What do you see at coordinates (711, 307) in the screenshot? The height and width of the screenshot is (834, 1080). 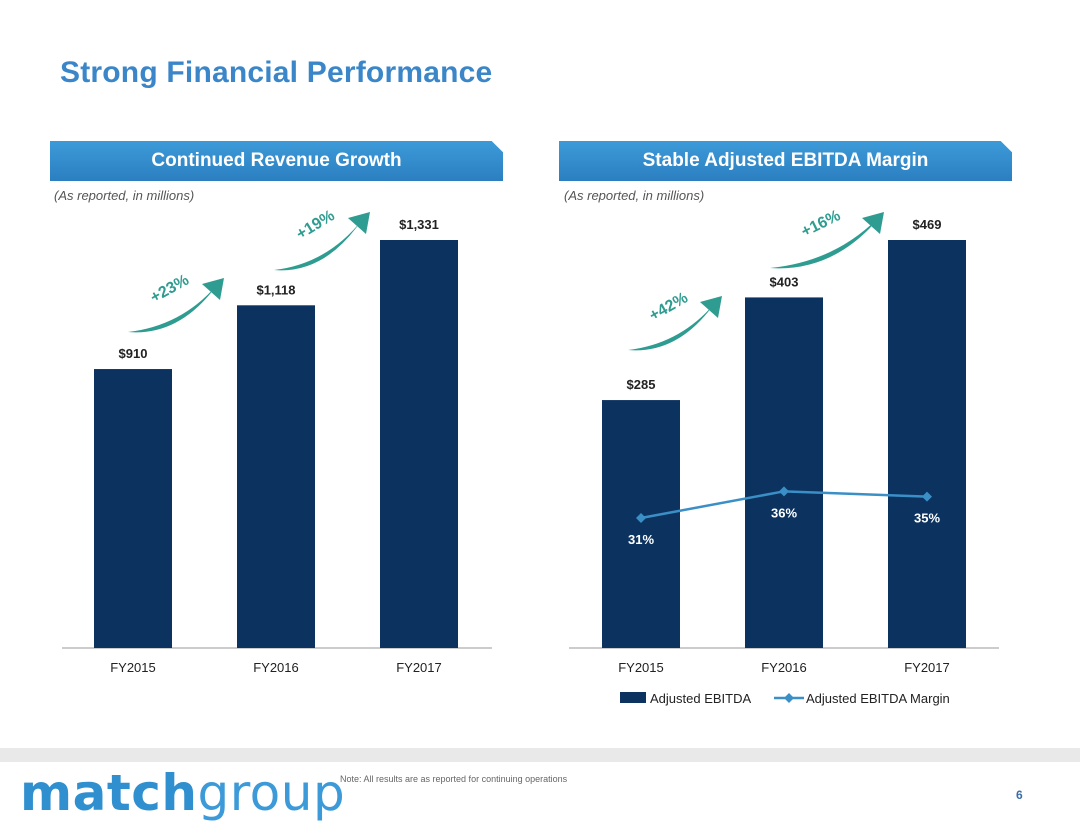 I see `ebitda-growth-1-arrowhead` at bounding box center [711, 307].